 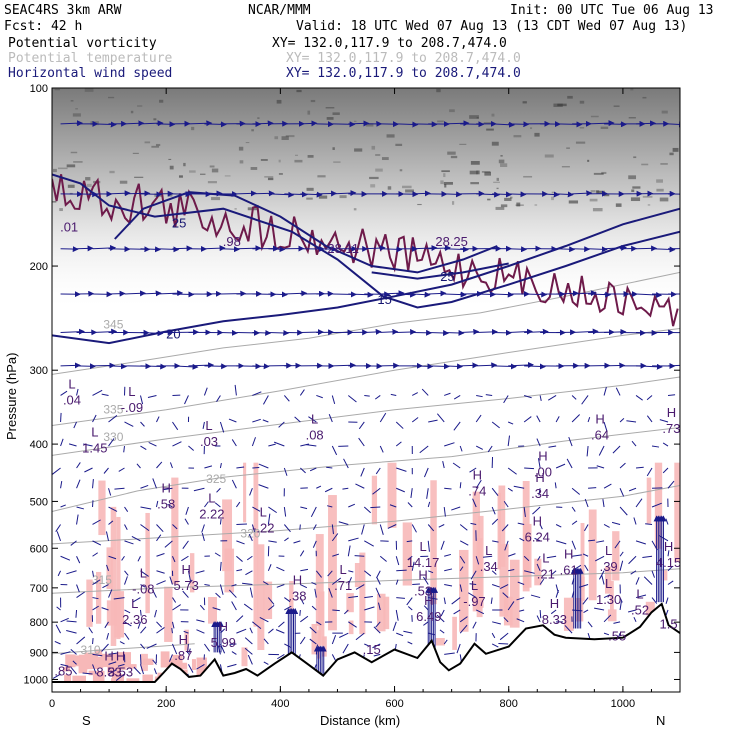 What do you see at coordinates (366, 469) in the screenshot?
I see `theta-contour` at bounding box center [366, 469].